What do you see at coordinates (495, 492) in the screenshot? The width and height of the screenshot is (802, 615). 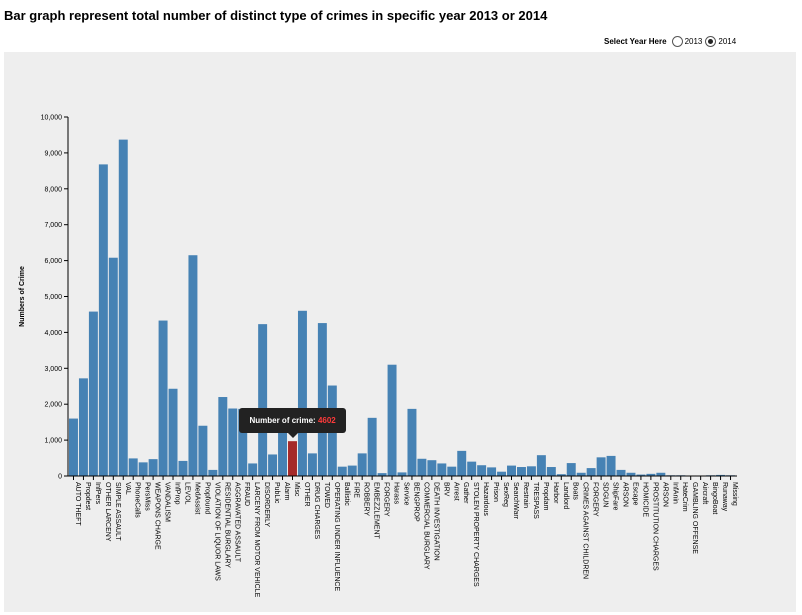 I see `x-tick-label: Prison` at bounding box center [495, 492].